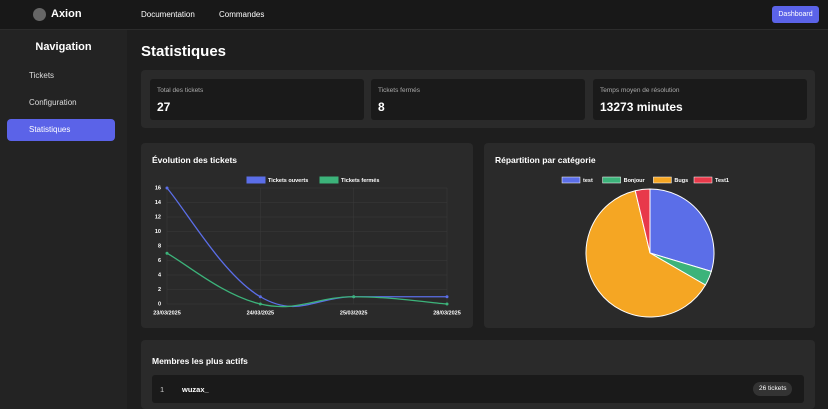 The image size is (828, 409). Describe the element at coordinates (167, 313) in the screenshot. I see `x-tick-label: 23/03/2025` at that location.